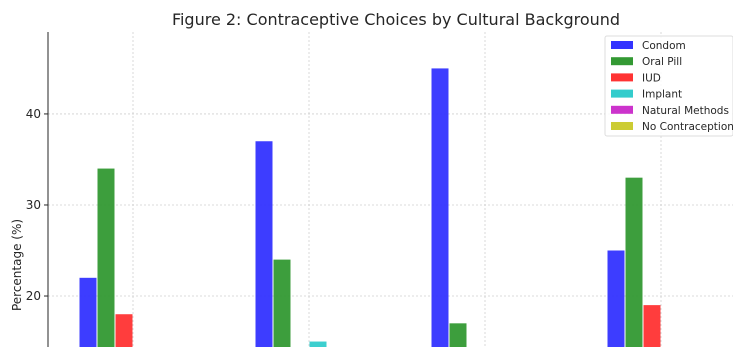  Describe the element at coordinates (318, 344) in the screenshot. I see `bar-implant` at that location.